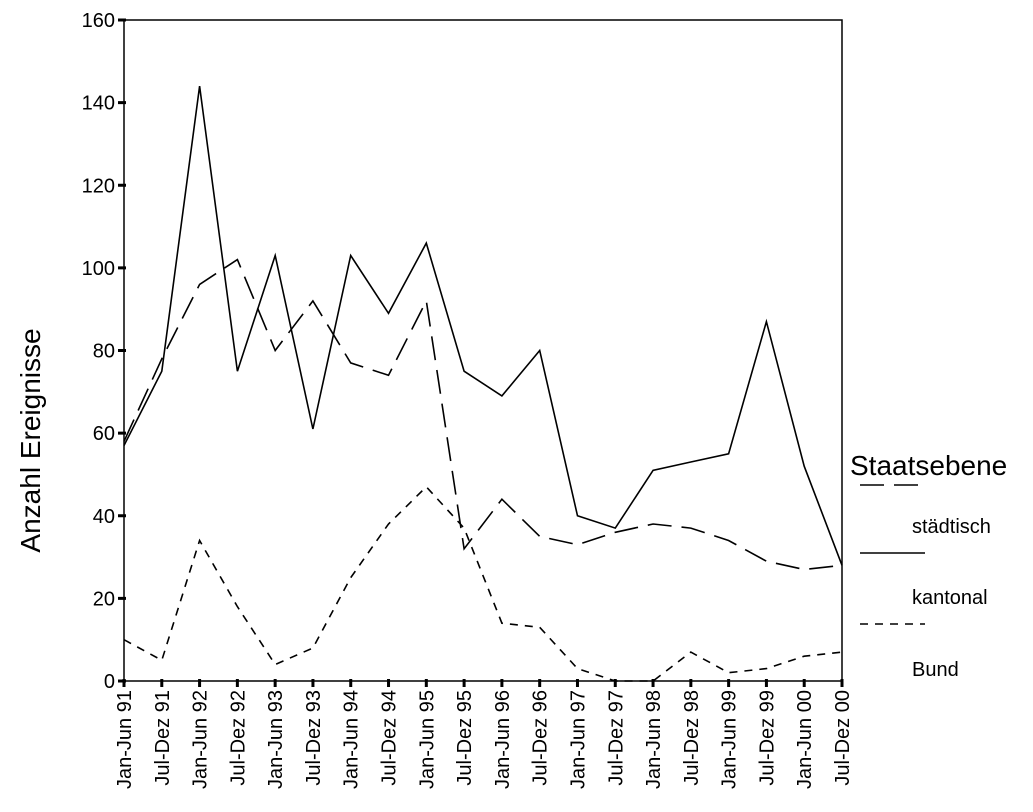 This screenshot has height=812, width=1033. What do you see at coordinates (427, 739) in the screenshot?
I see `x-tick-label: Jan-Jun 95` at bounding box center [427, 739].